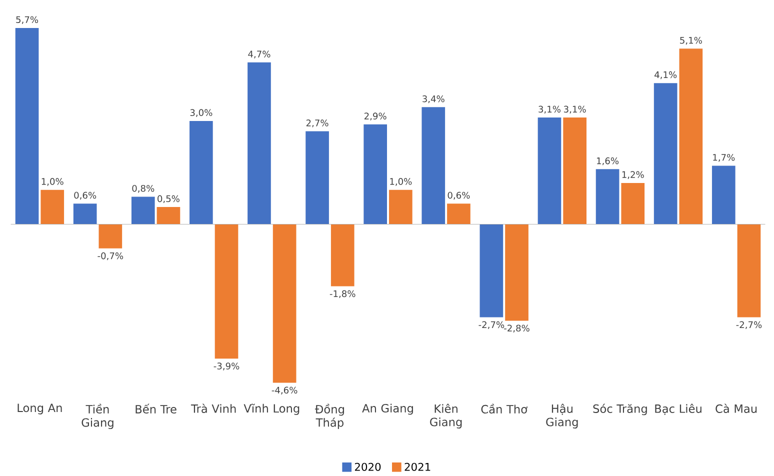  What do you see at coordinates (40, 409) in the screenshot?
I see `x-tick-label: Long An` at bounding box center [40, 409].